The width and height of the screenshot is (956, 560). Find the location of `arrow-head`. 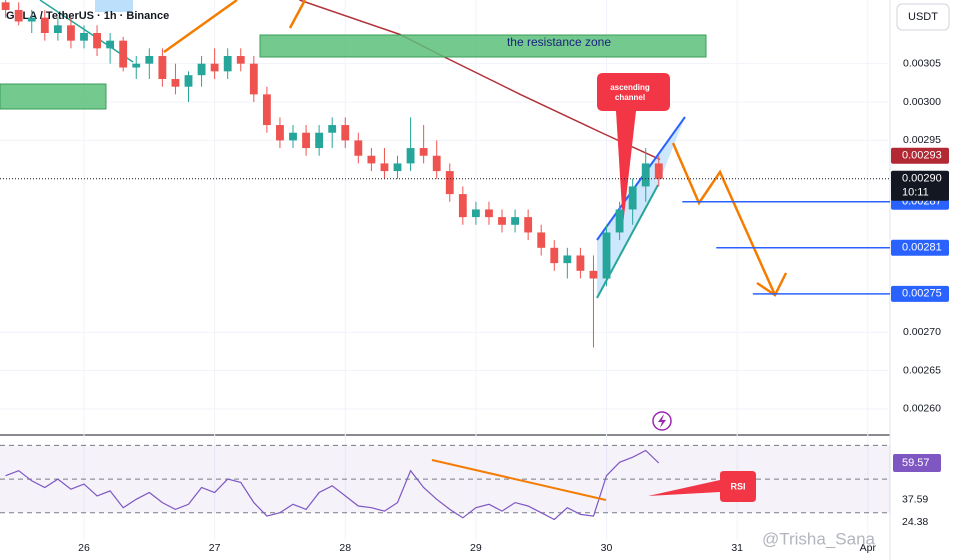

arrow-head is located at coordinates (772, 284).